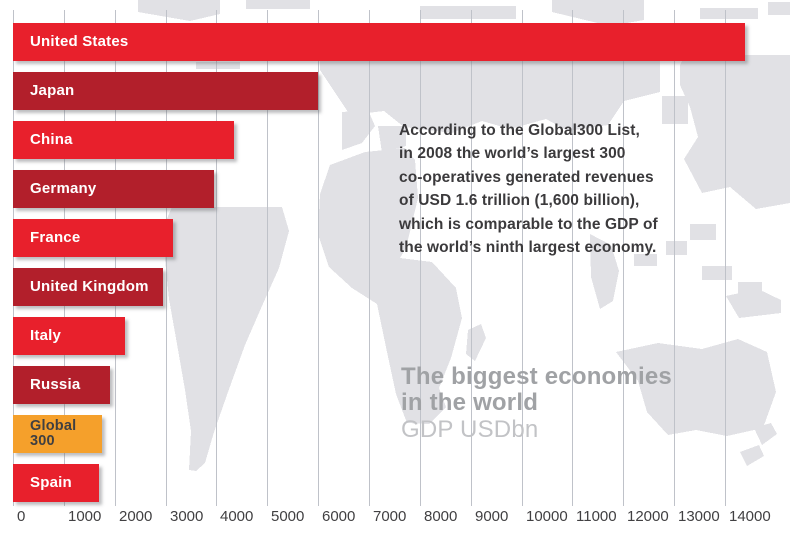  What do you see at coordinates (519, 130) in the screenshot?
I see `annotation-line: According to the Global300 List,` at bounding box center [519, 130].